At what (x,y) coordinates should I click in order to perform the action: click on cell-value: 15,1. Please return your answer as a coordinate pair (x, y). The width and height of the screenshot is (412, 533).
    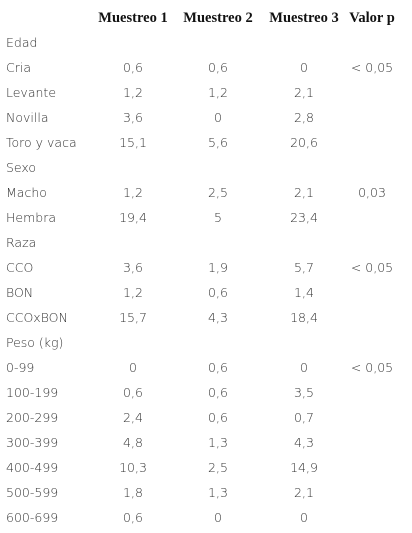
    Looking at the image, I should click on (133, 142).